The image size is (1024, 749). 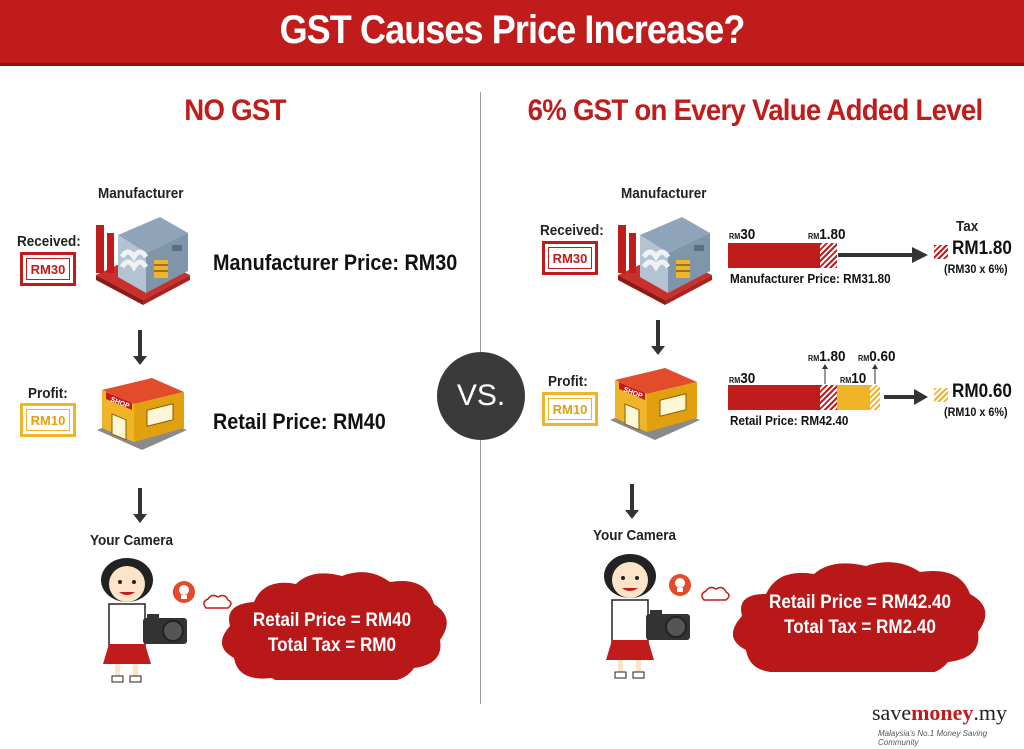 I want to click on bar2-caption: Retail Price: RM42.40, so click(x=789, y=420).